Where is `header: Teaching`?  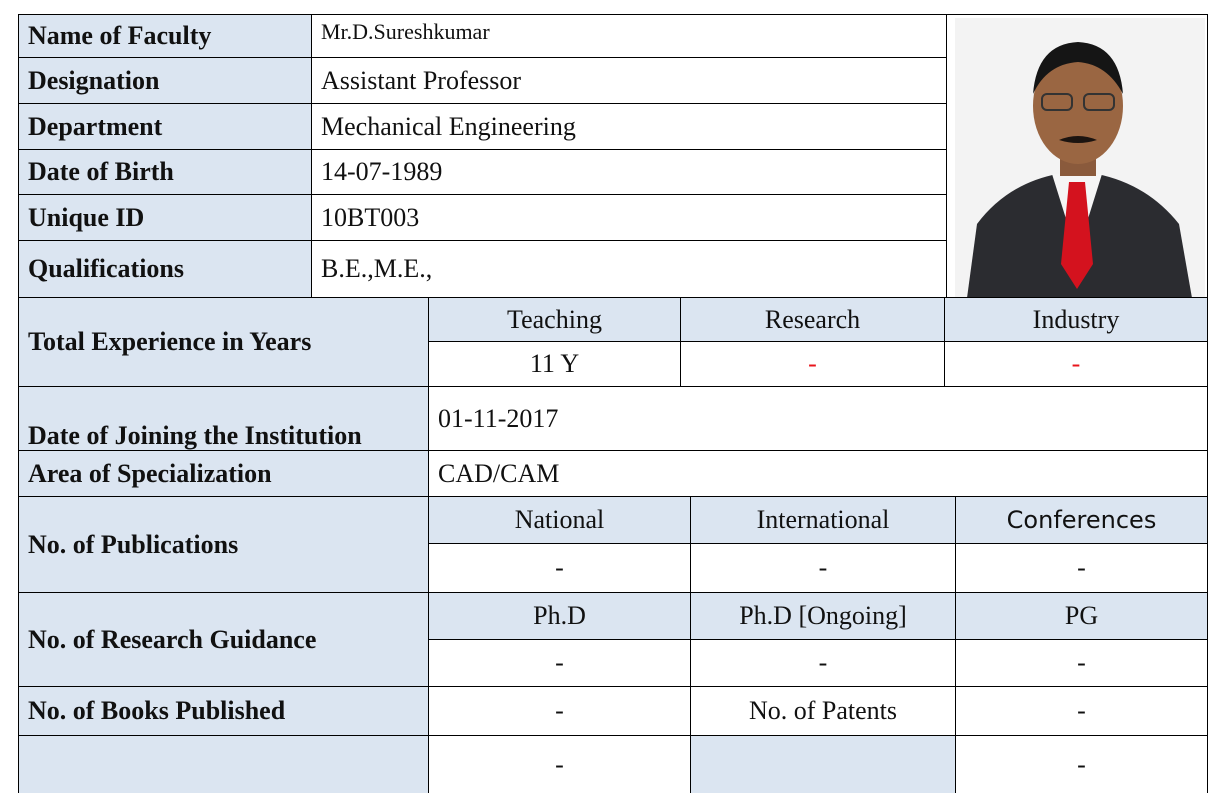
header: Teaching is located at coordinates (554, 319).